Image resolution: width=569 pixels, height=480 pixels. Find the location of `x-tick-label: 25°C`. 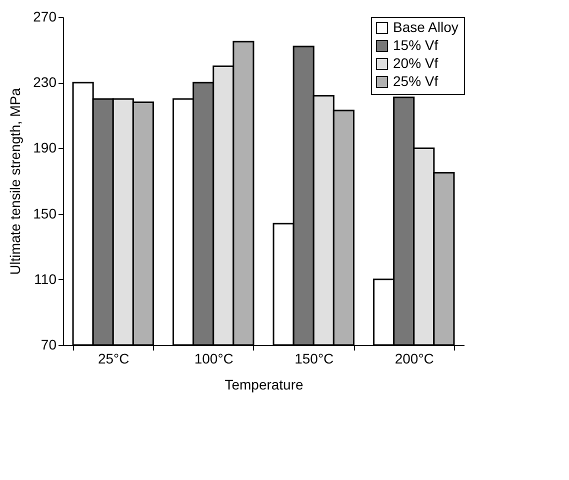

x-tick-label: 25°C is located at coordinates (114, 358).